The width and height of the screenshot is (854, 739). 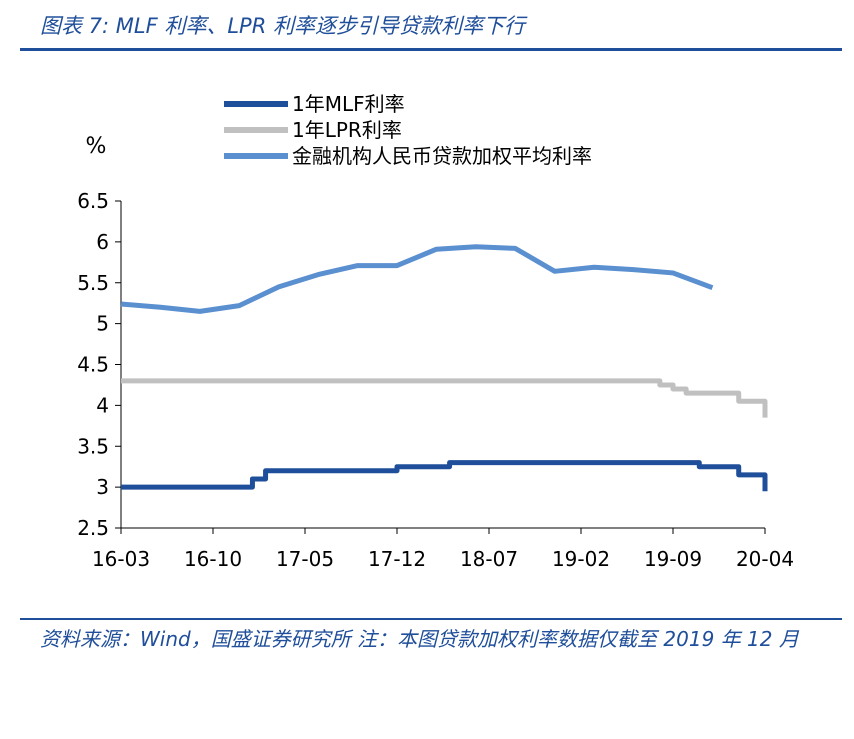 I want to click on y-unit-label: %, so click(x=96, y=146).